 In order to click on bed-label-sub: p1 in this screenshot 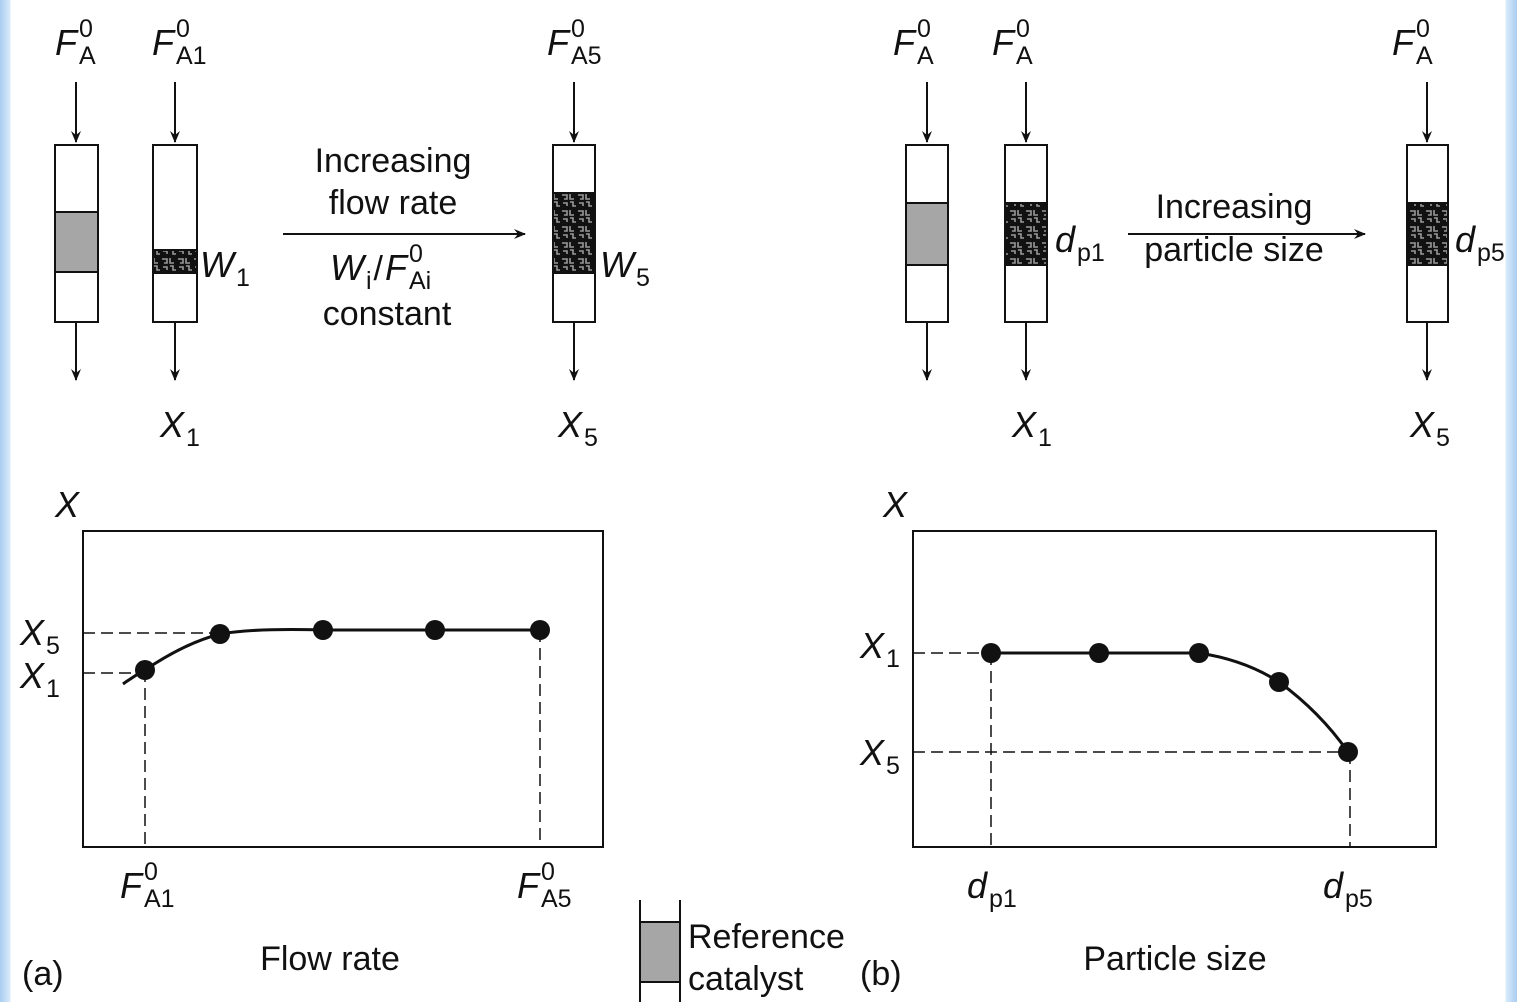, I will do `click(1091, 253)`.